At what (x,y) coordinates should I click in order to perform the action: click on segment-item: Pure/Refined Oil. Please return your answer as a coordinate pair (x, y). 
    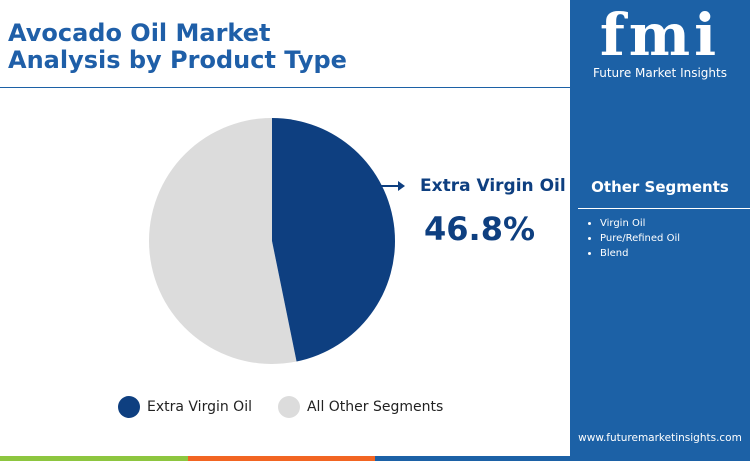
    Looking at the image, I should click on (640, 238).